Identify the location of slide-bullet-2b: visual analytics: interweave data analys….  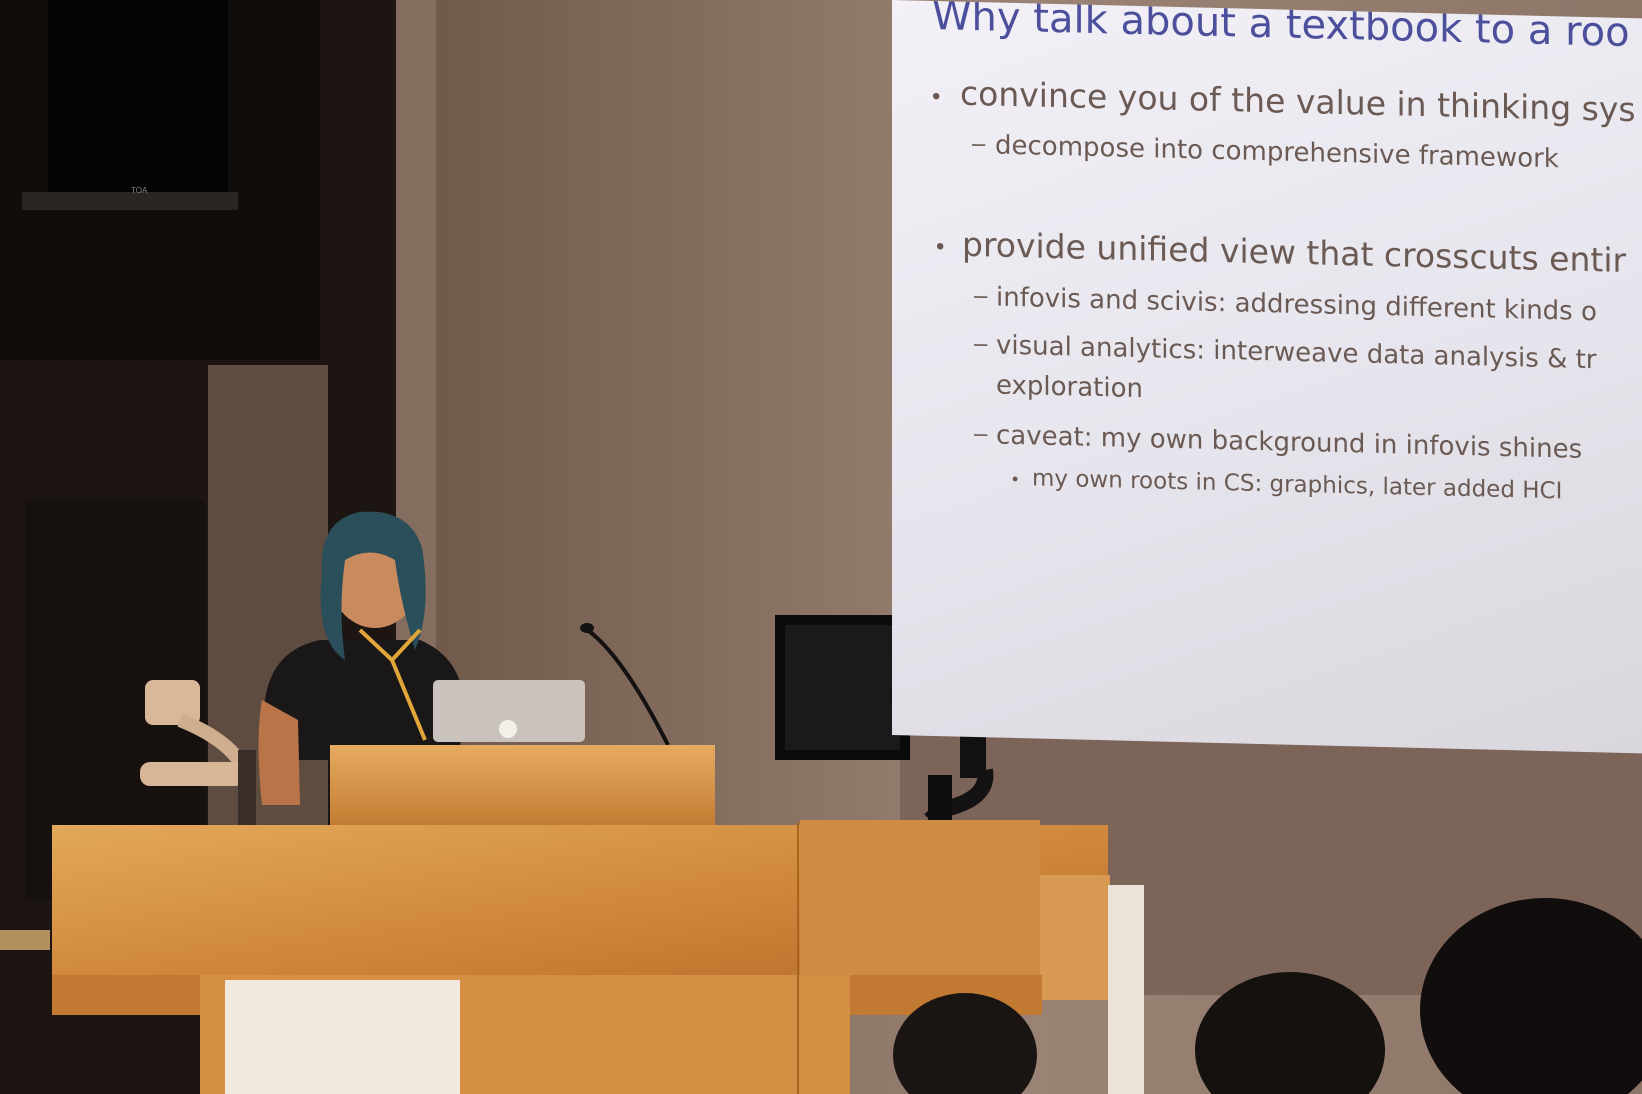
(1296, 353).